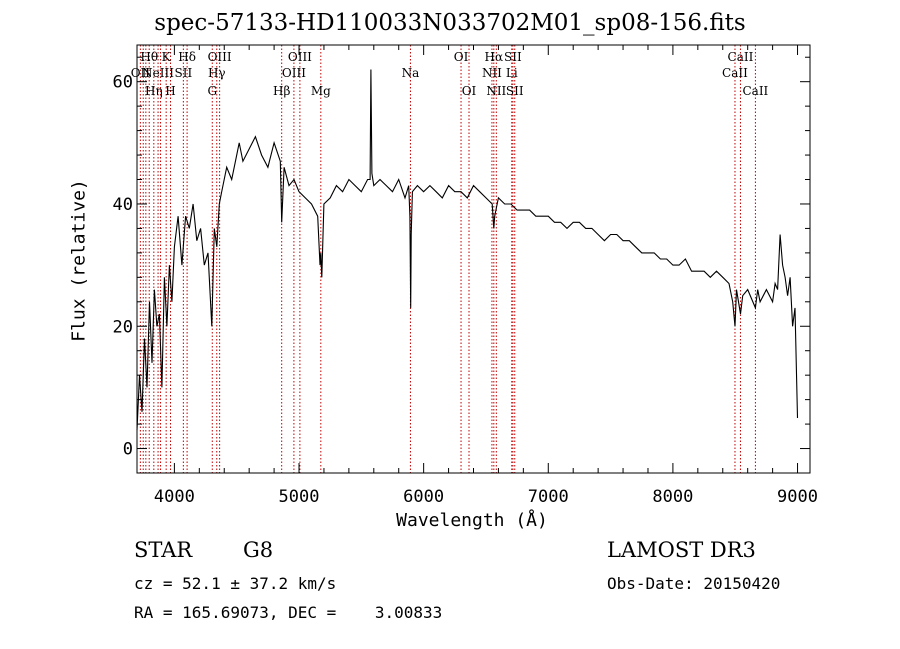 The height and width of the screenshot is (649, 900). What do you see at coordinates (321, 91) in the screenshot?
I see `line-label: Mg` at bounding box center [321, 91].